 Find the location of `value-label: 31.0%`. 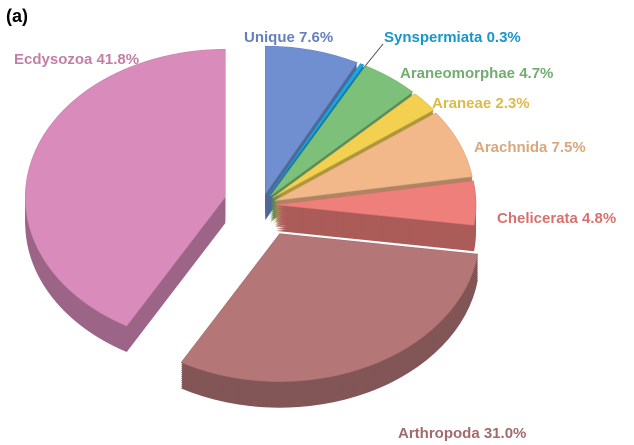

value-label: 31.0% is located at coordinates (505, 433).